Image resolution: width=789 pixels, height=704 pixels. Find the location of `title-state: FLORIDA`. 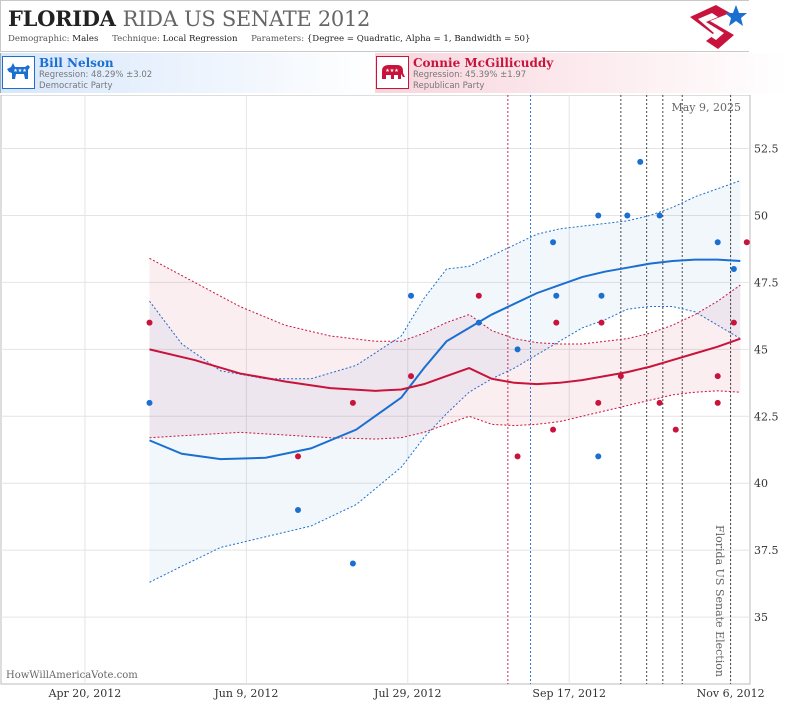

title-state: FLORIDA is located at coordinates (62, 18).